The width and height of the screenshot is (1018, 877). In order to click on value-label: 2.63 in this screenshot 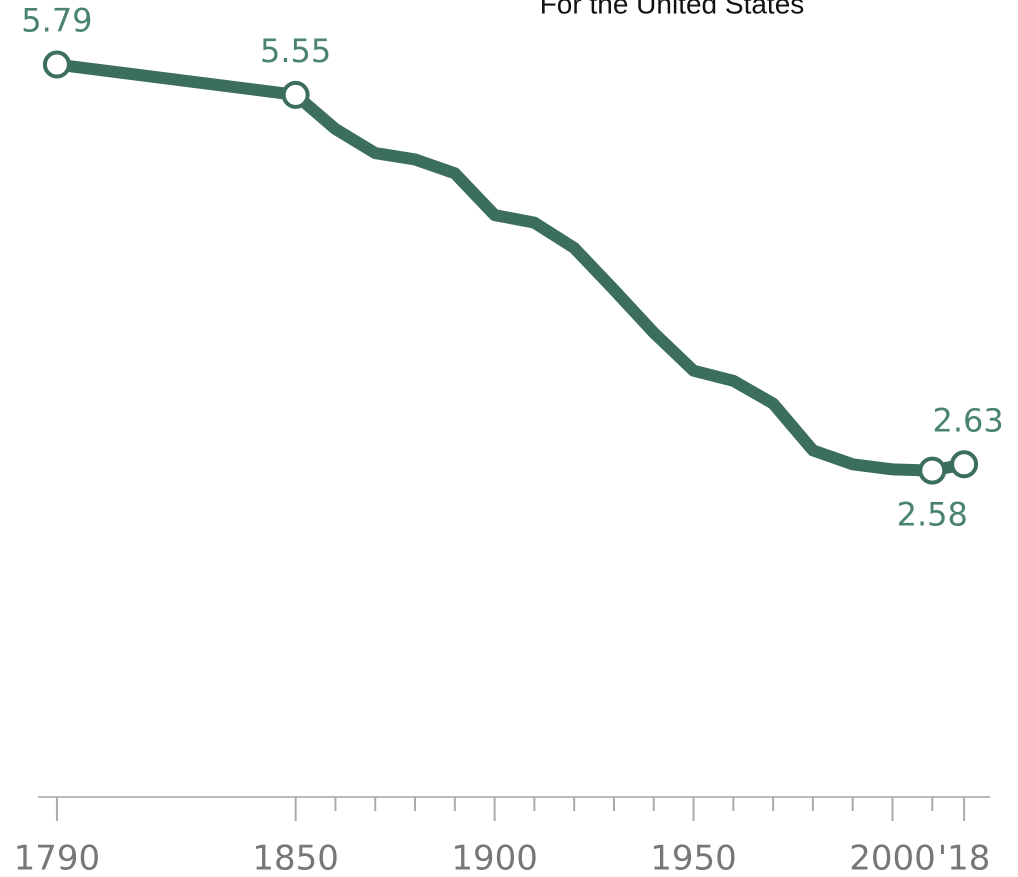, I will do `click(967, 420)`.